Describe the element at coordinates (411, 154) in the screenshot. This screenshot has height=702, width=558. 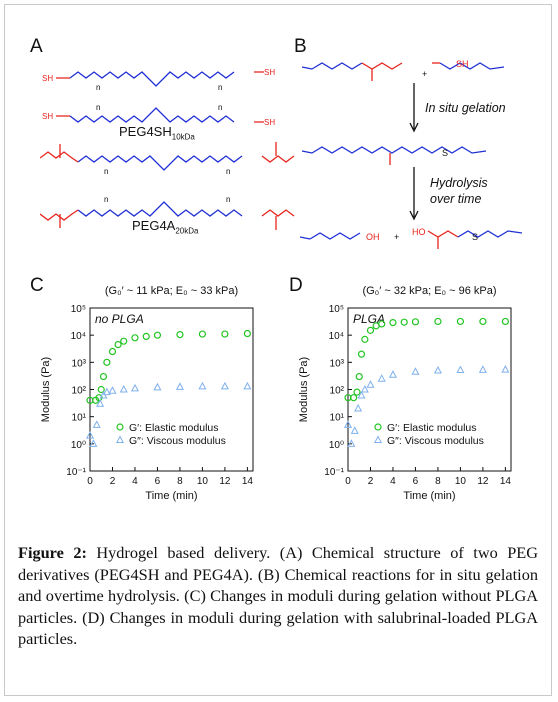
I see `scheme-b-reactions: + SH S OH + HO S` at that location.